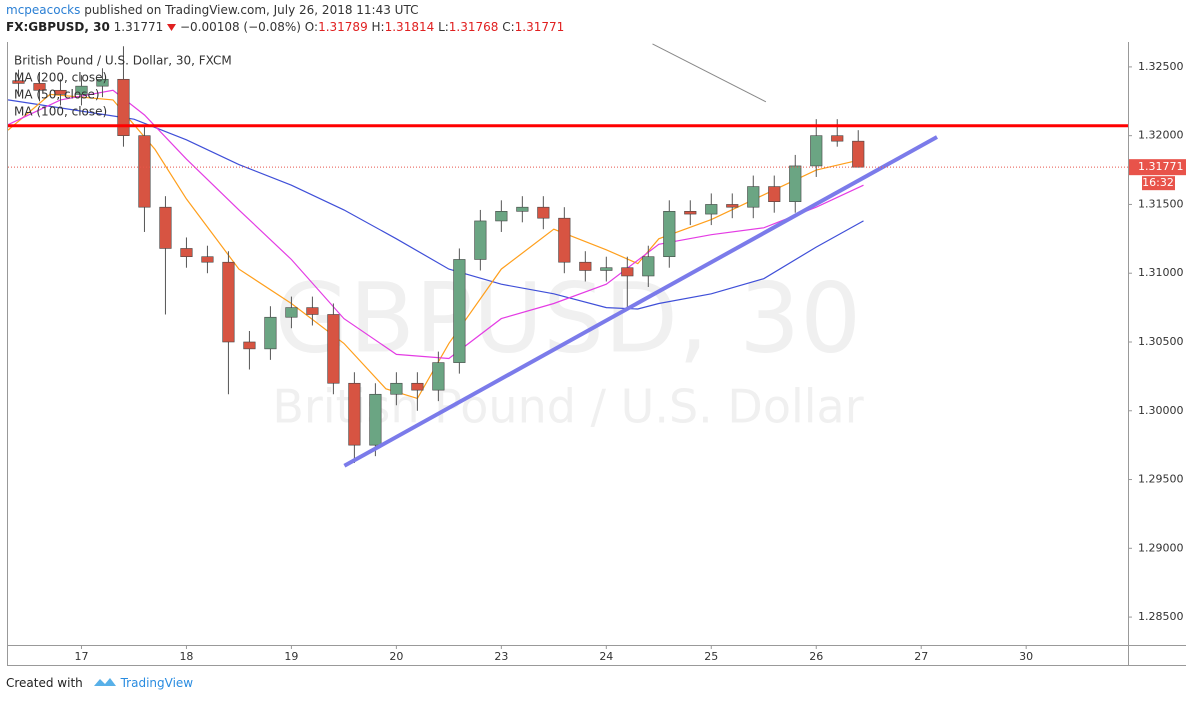 Image resolution: width=1186 pixels, height=702 pixels. Describe the element at coordinates (568, 318) in the screenshot. I see `watermark-symbol: GBPUSD, 30` at that location.